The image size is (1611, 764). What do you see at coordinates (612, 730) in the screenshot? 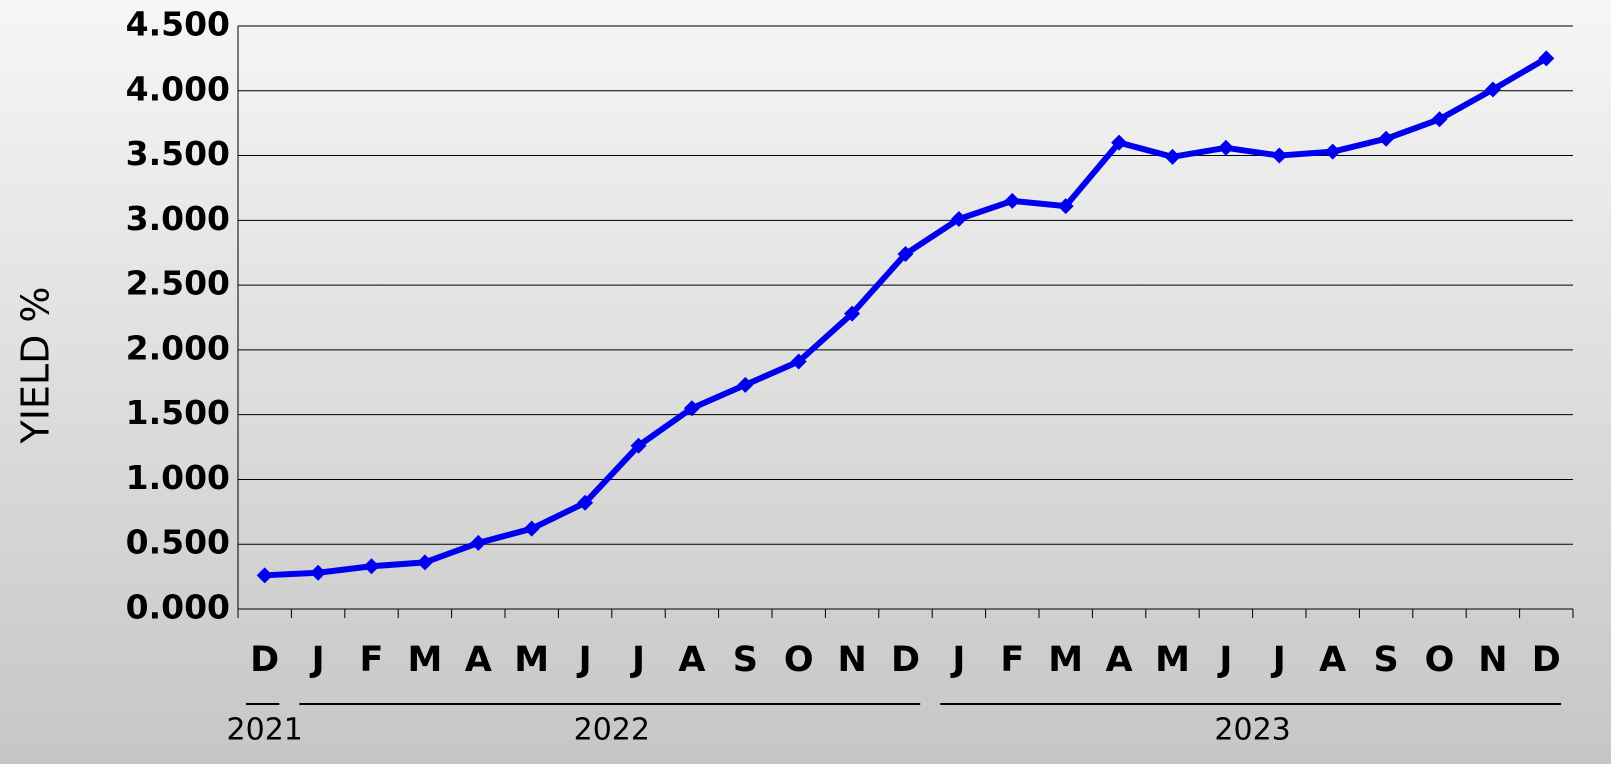
I see `year-label: 2022` at bounding box center [612, 730].